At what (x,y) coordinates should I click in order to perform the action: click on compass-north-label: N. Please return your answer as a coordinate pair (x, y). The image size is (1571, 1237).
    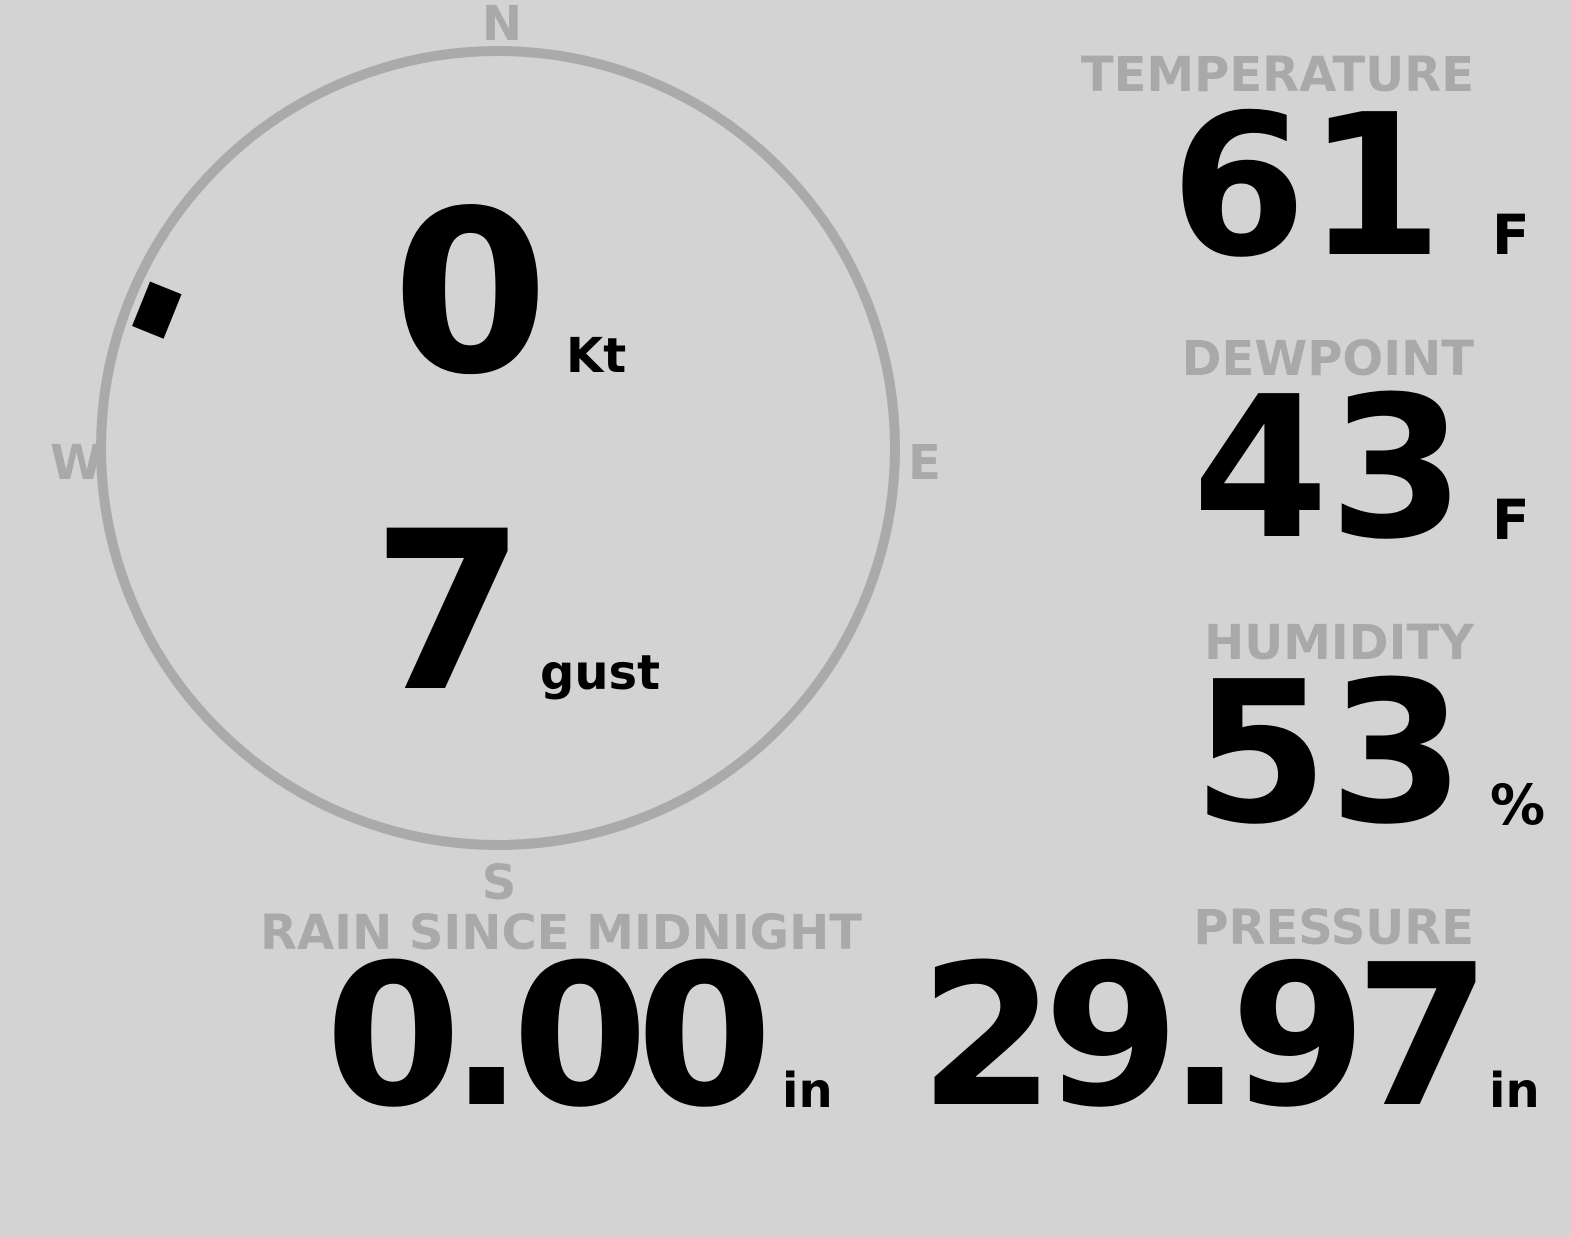
    Looking at the image, I should click on (502, 26).